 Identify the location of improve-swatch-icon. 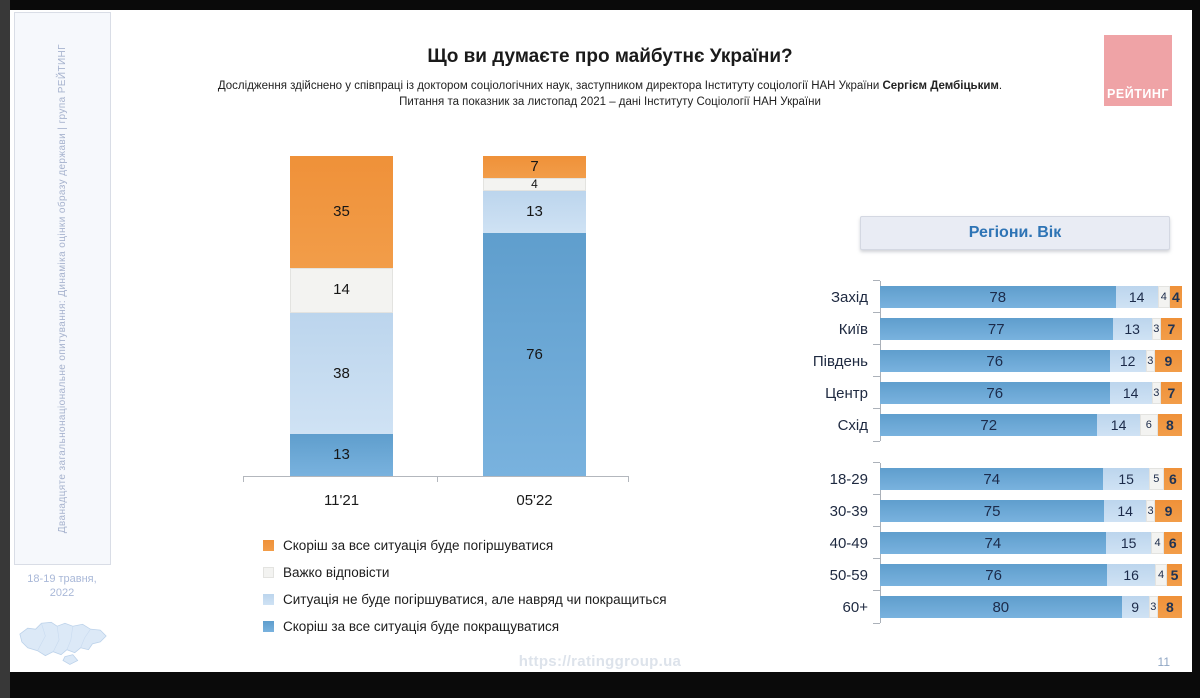
(268, 626).